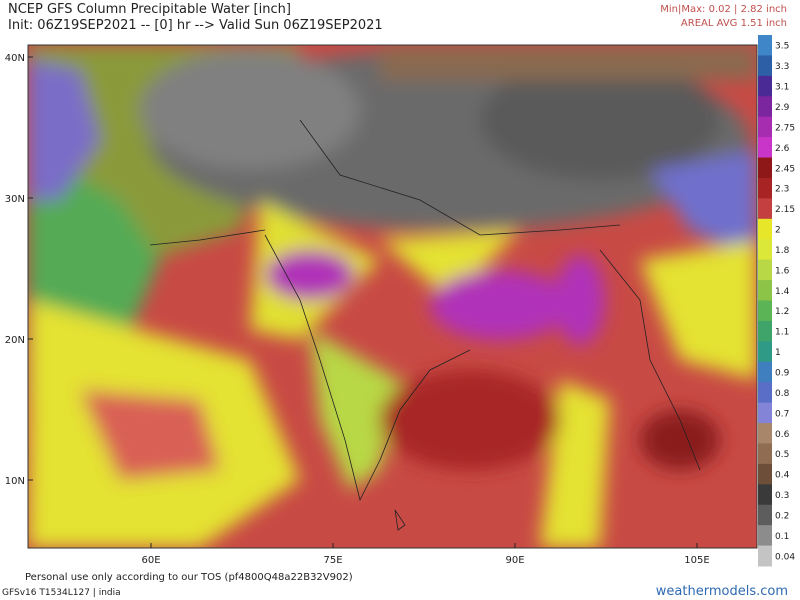 The height and width of the screenshot is (600, 800). I want to click on colorbar-label: 0.5, so click(782, 455).